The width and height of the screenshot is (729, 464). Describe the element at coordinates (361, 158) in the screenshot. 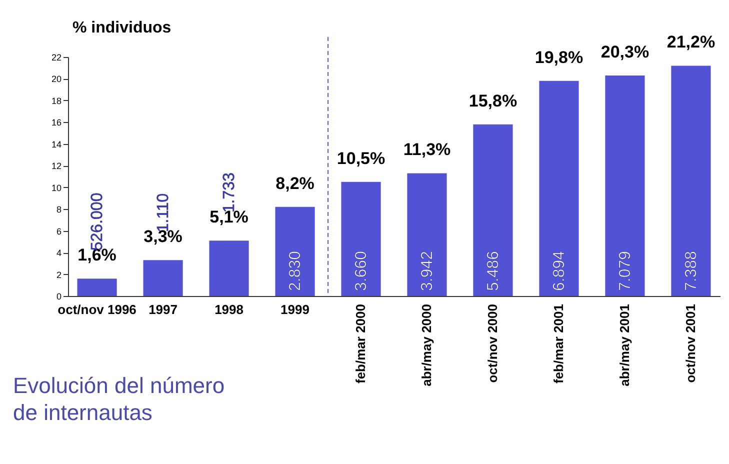

I see `data-label: 10,5%` at that location.